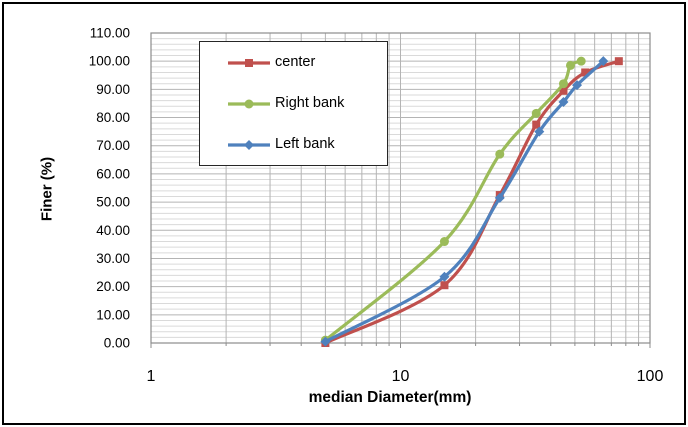 This screenshot has height=427, width=688. Describe the element at coordinates (650, 376) in the screenshot. I see `x-tick-label: 100` at that location.